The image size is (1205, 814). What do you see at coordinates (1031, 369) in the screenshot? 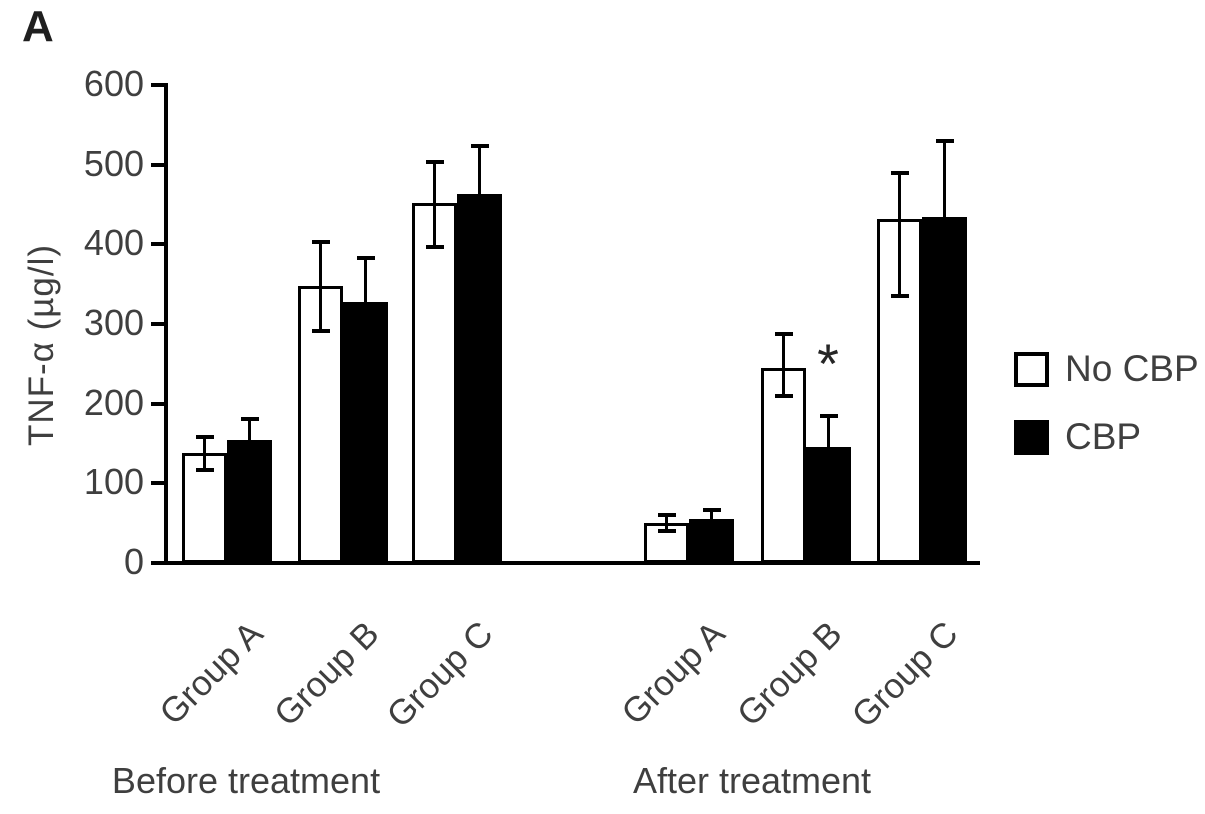
I see `no-cbp-swatch-icon` at bounding box center [1031, 369].